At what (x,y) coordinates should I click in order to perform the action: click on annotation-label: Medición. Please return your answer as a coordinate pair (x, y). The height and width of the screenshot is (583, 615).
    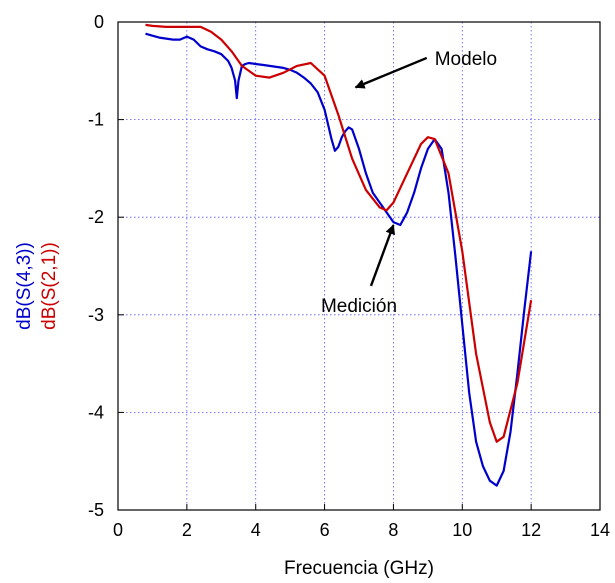
    Looking at the image, I should click on (359, 306).